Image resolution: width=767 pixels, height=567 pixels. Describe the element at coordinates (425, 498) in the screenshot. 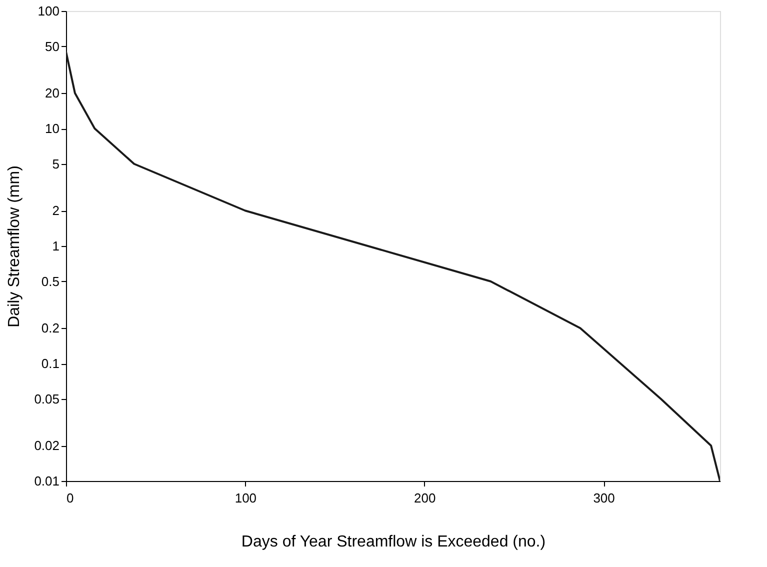

I see `x-tick-label: 200` at that location.